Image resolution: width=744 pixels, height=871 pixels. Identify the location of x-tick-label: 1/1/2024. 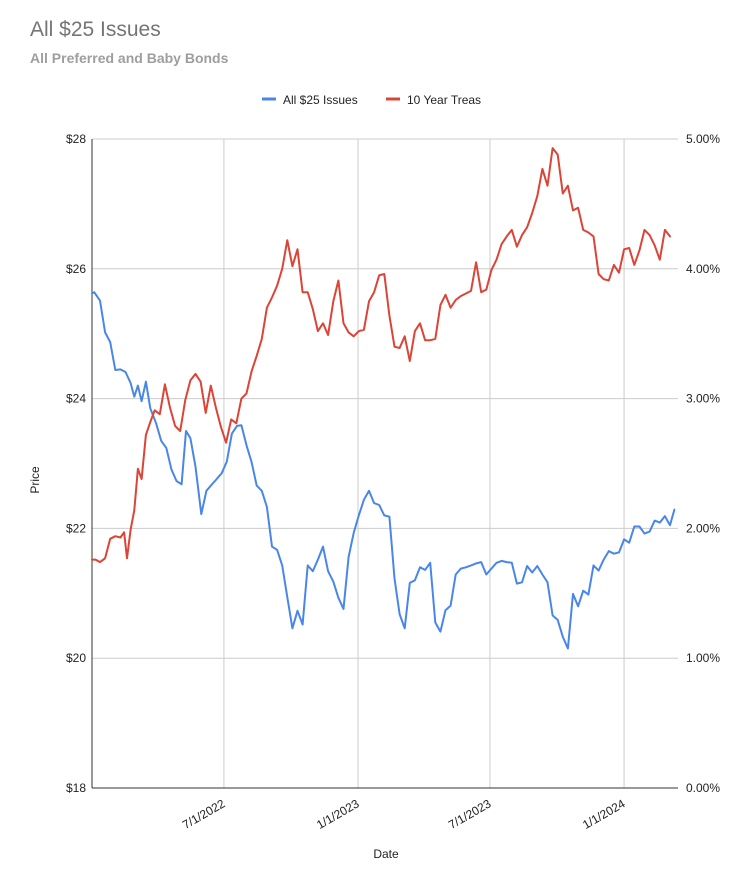
(604, 814).